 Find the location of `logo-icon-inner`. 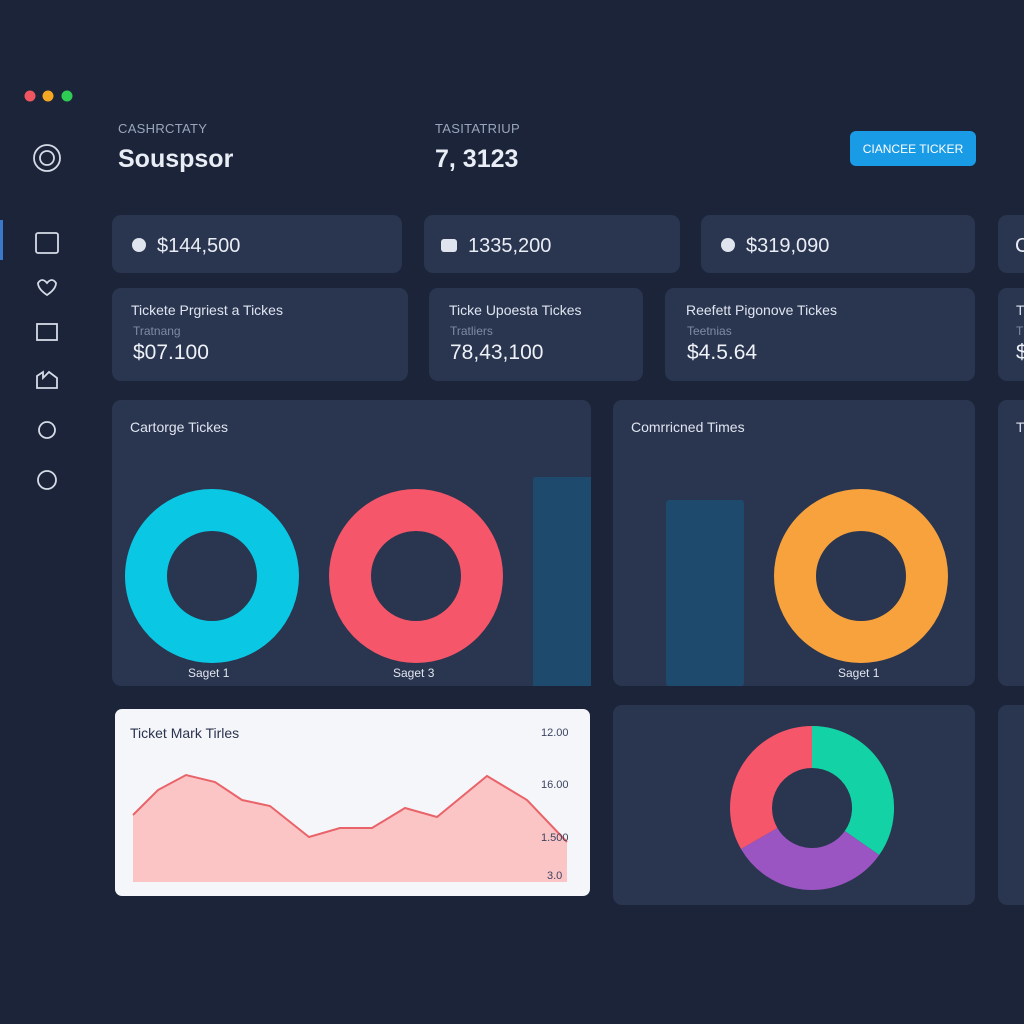

logo-icon-inner is located at coordinates (47, 158).